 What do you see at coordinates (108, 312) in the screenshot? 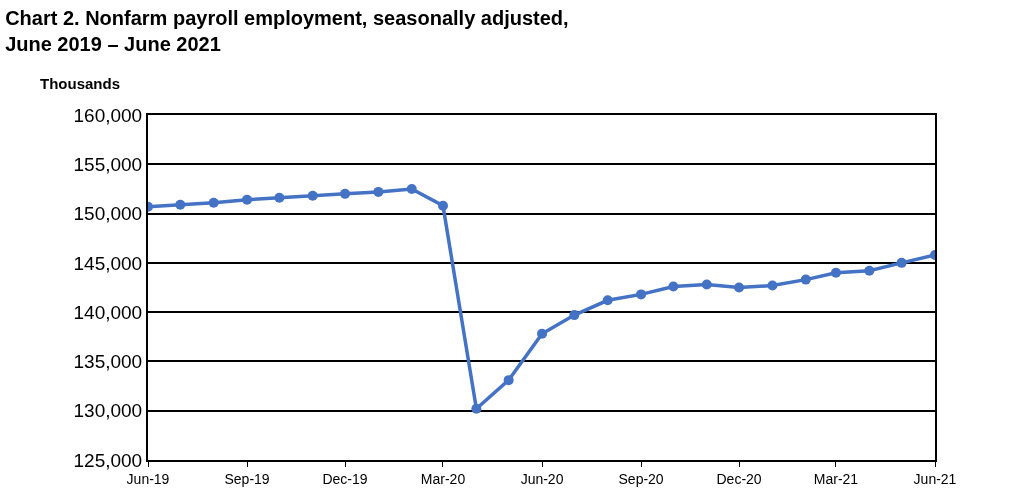
I see `y-tick-label: 140,000` at bounding box center [108, 312].